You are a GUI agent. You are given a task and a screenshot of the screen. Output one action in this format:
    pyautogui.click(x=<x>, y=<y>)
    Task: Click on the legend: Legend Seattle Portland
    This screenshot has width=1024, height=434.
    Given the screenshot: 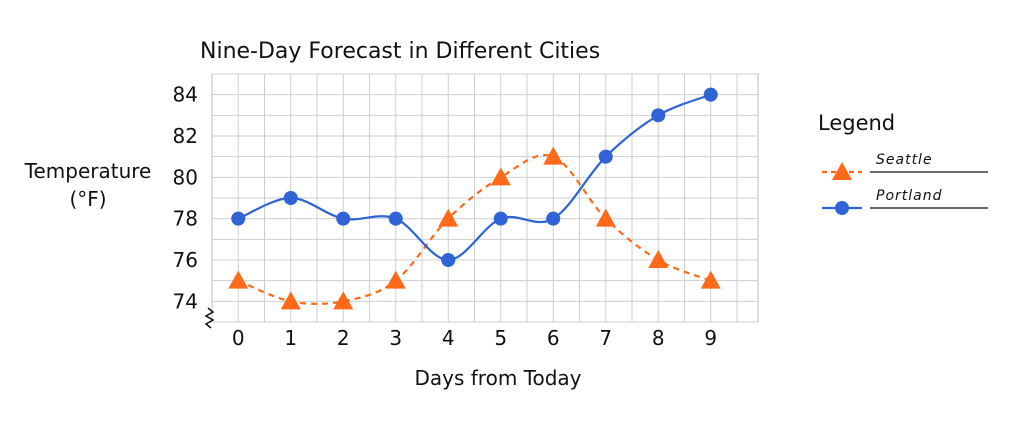 What is the action you would take?
    pyautogui.click(x=903, y=163)
    